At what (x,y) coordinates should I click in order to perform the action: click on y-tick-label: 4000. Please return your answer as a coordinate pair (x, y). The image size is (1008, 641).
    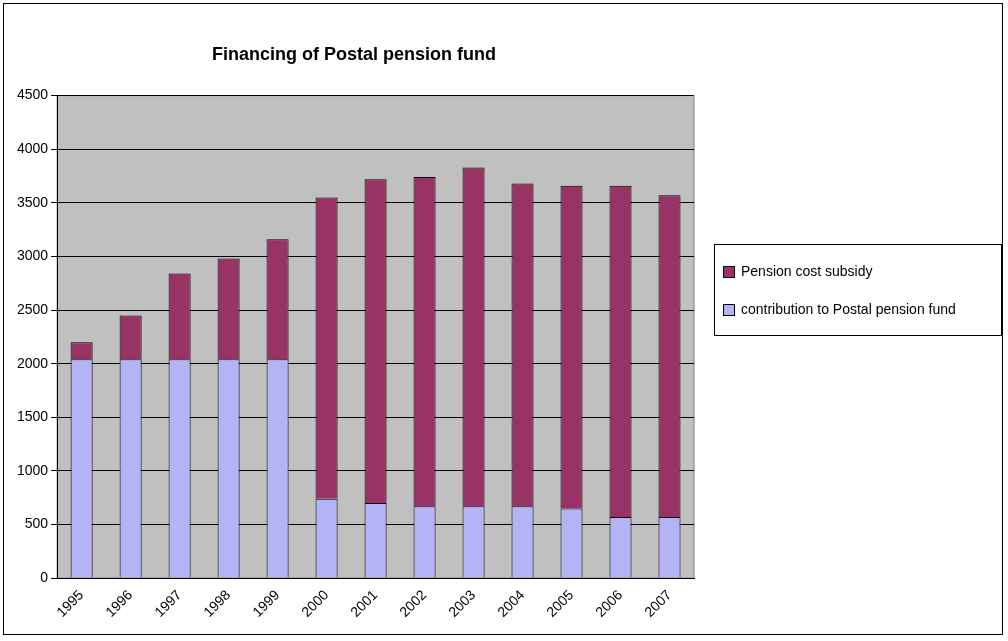
    Looking at the image, I should click on (32, 148).